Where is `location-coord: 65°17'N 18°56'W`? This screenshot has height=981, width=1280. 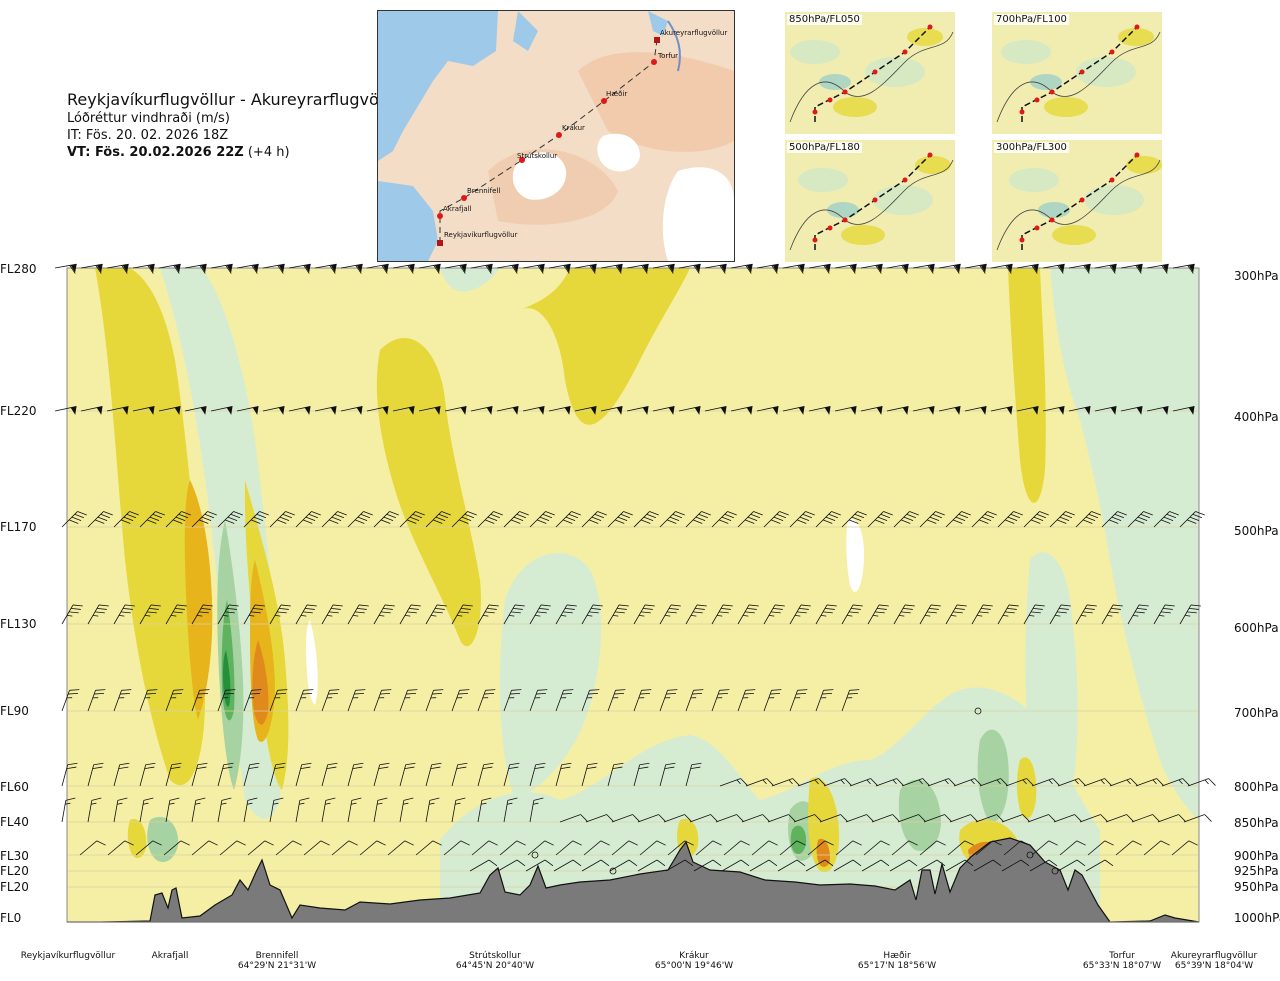
location-coord: 65°17'N 18°56'W is located at coordinates (897, 966).